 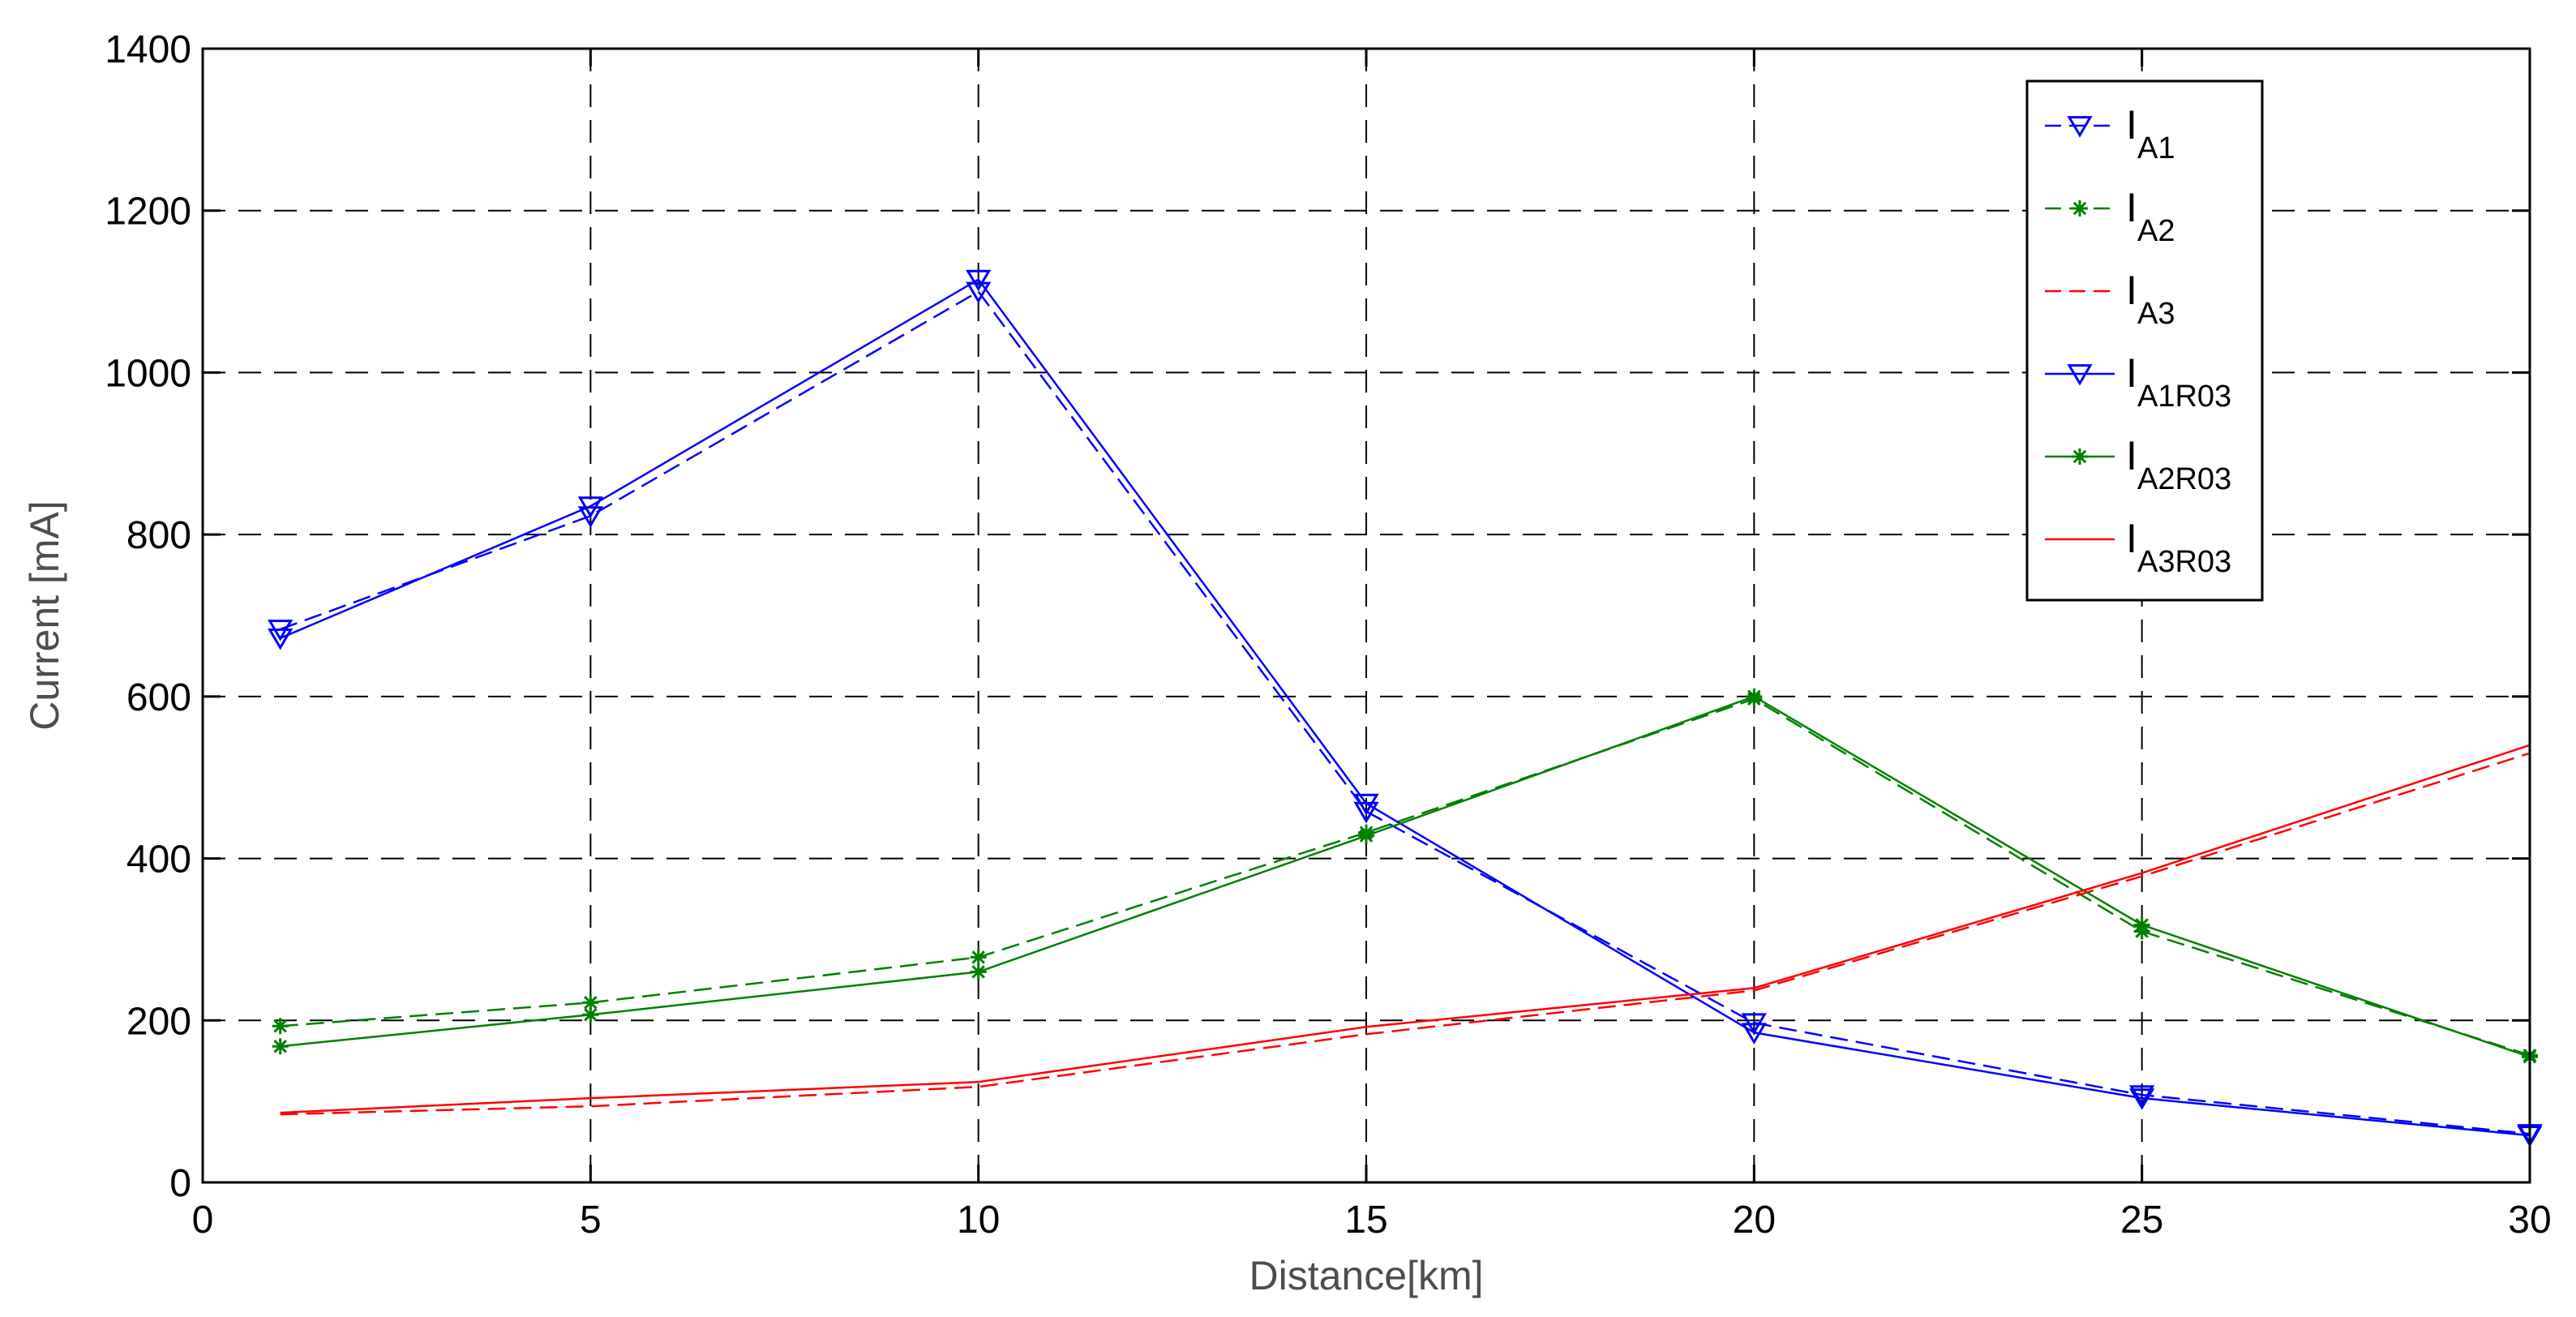 What do you see at coordinates (2144, 340) in the screenshot?
I see `legend-box` at bounding box center [2144, 340].